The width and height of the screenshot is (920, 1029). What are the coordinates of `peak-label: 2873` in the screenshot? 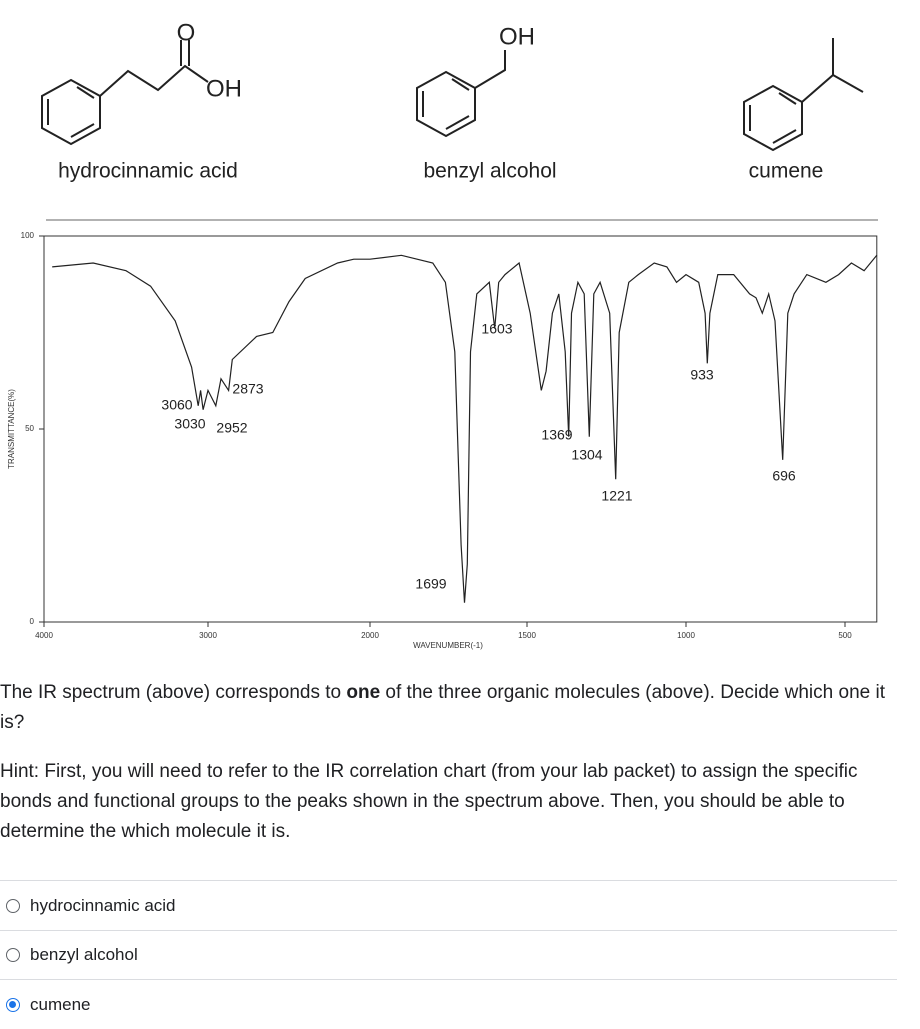 It's located at (247, 389).